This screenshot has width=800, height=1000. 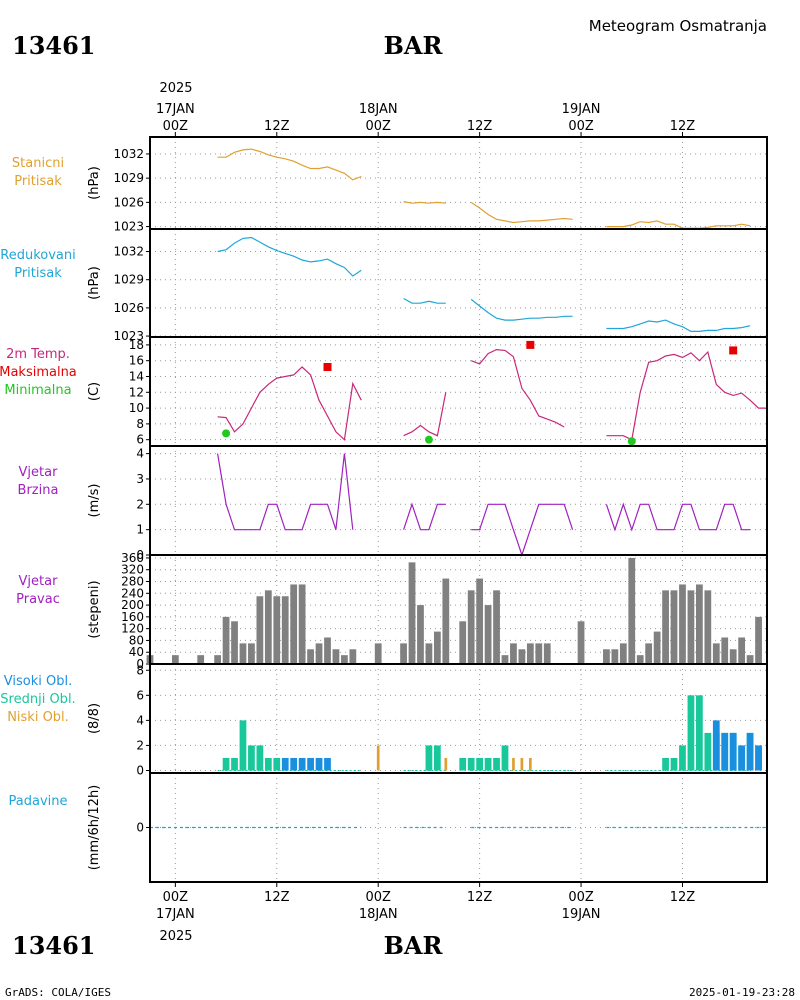 I want to click on station-name-bottom: BAR, so click(x=414, y=945).